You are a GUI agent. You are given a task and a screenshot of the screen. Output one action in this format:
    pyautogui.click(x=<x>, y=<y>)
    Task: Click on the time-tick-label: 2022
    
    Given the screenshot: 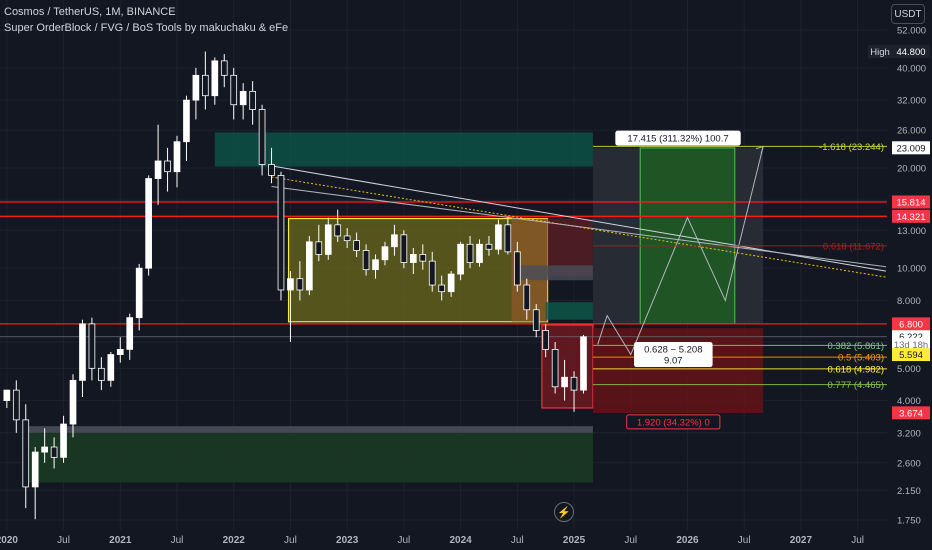 What is the action you would take?
    pyautogui.click(x=234, y=540)
    